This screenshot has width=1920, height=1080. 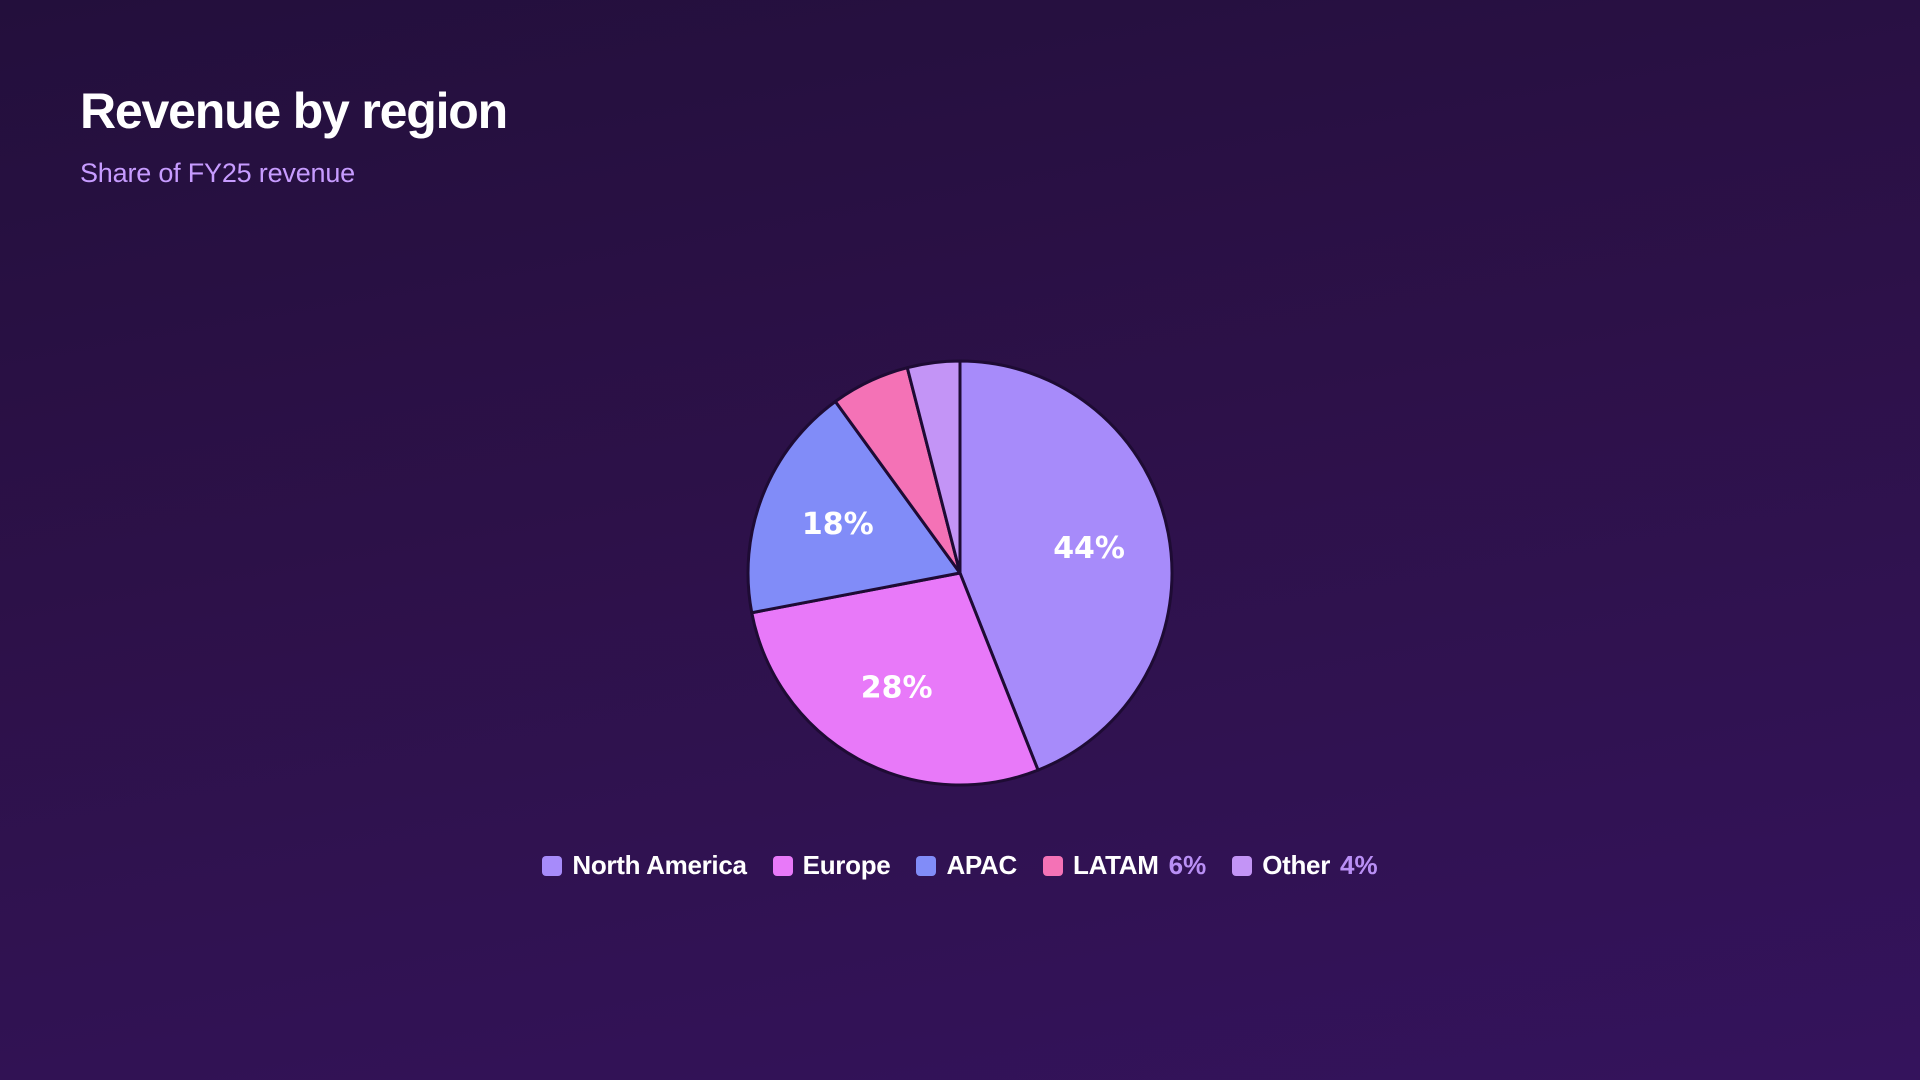 I want to click on pie-slice-other, so click(x=933, y=467).